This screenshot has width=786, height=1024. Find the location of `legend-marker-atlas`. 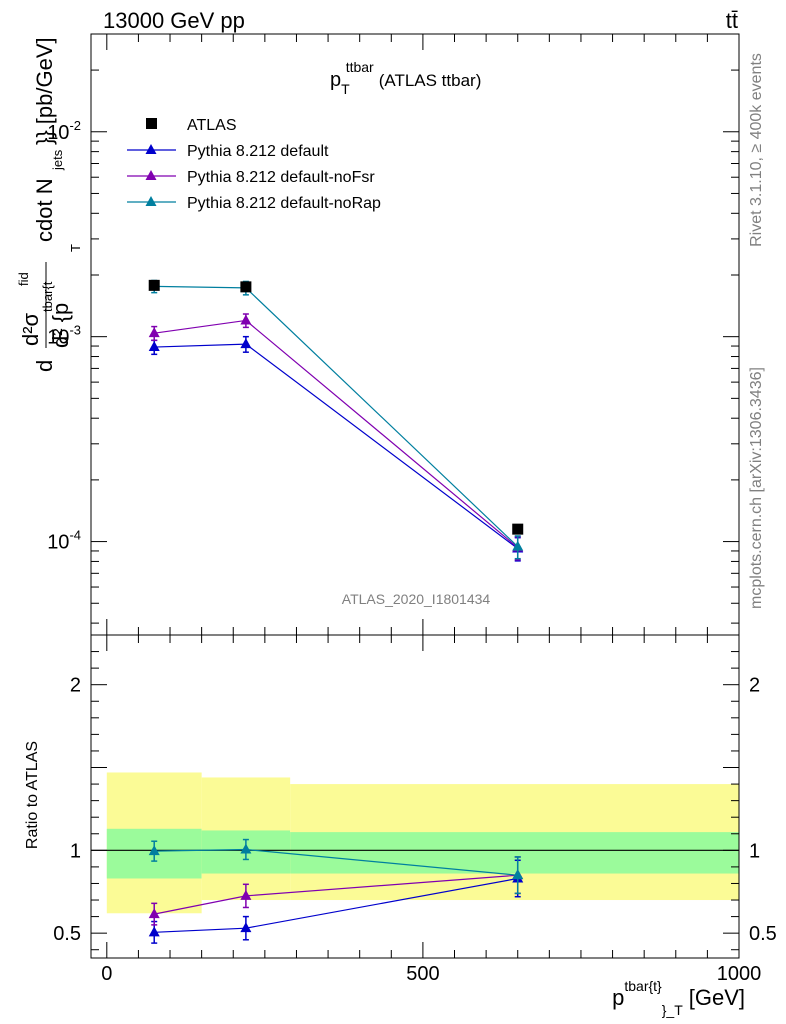

legend-marker-atlas is located at coordinates (151, 123).